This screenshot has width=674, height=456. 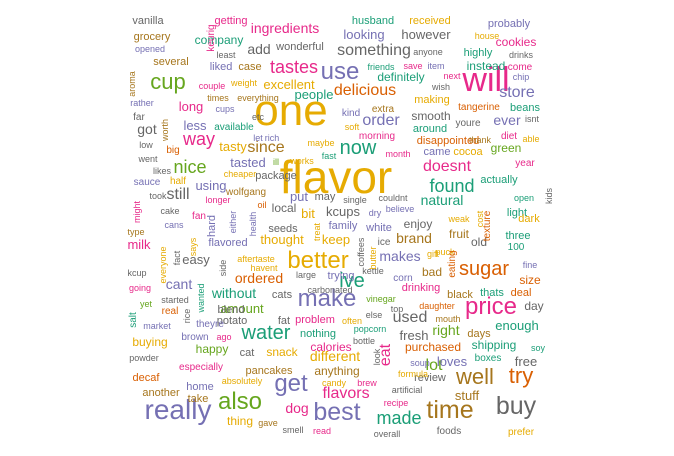 I want to click on word-really: really, so click(x=178, y=409).